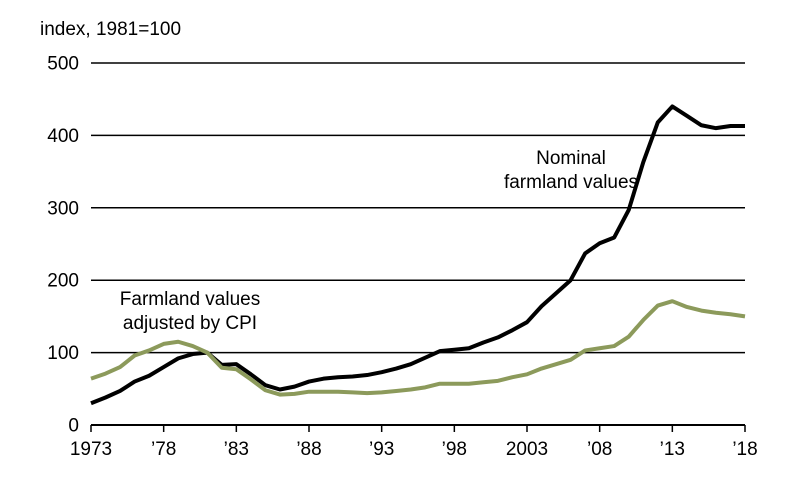  Describe the element at coordinates (454, 449) in the screenshot. I see `x-tick-label: ’98` at that location.